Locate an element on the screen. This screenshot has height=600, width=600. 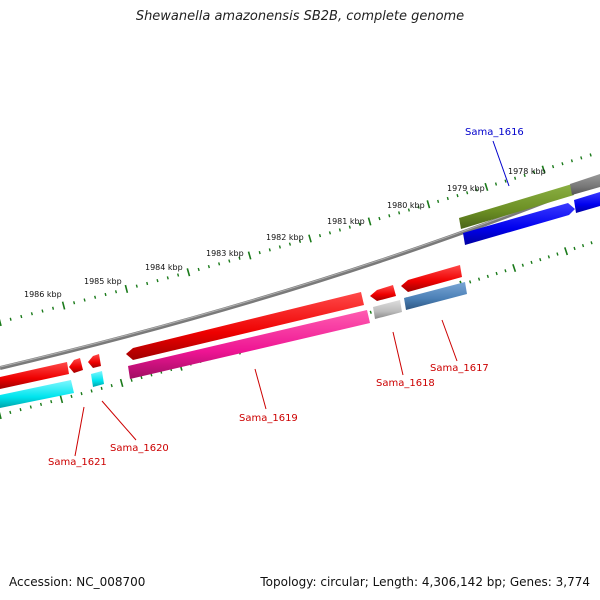
accession-text: Accession: NC_008700 is located at coordinates (77, 582).